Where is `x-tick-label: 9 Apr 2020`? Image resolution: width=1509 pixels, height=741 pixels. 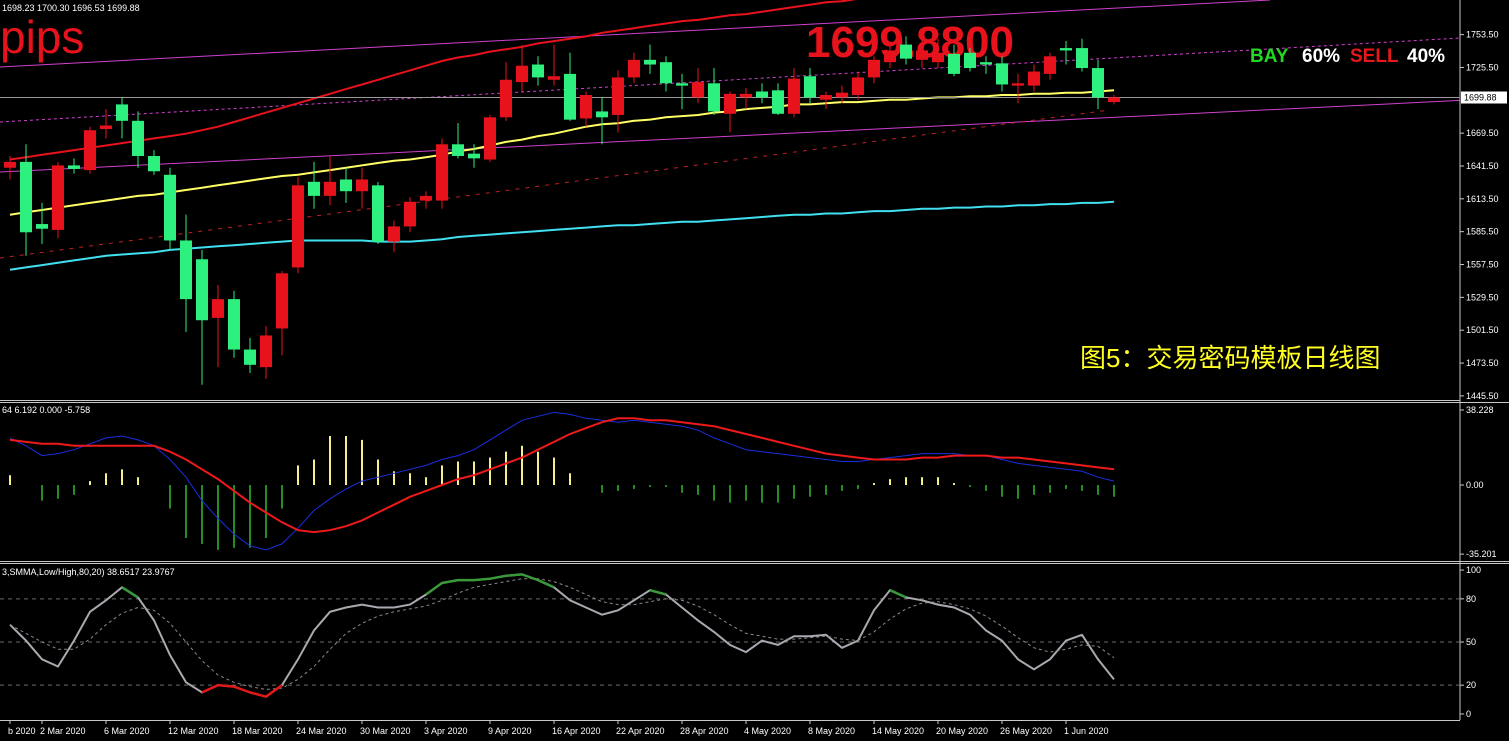 x-tick-label: 9 Apr 2020 is located at coordinates (510, 731).